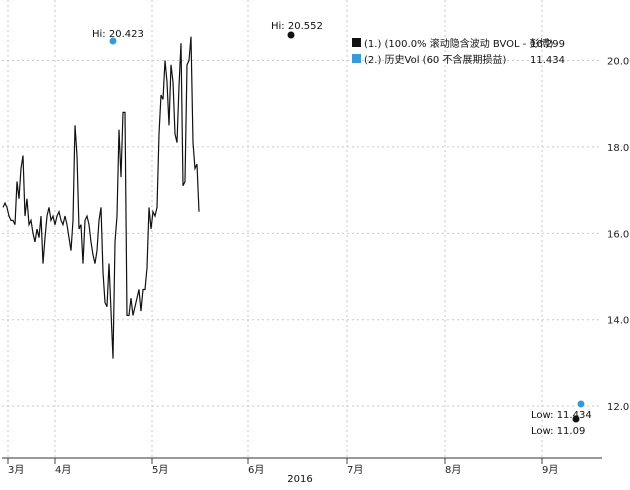  I want to click on x-axis: 3月 4月 5月 6月 7月 8月 9月, so click(302, 466).